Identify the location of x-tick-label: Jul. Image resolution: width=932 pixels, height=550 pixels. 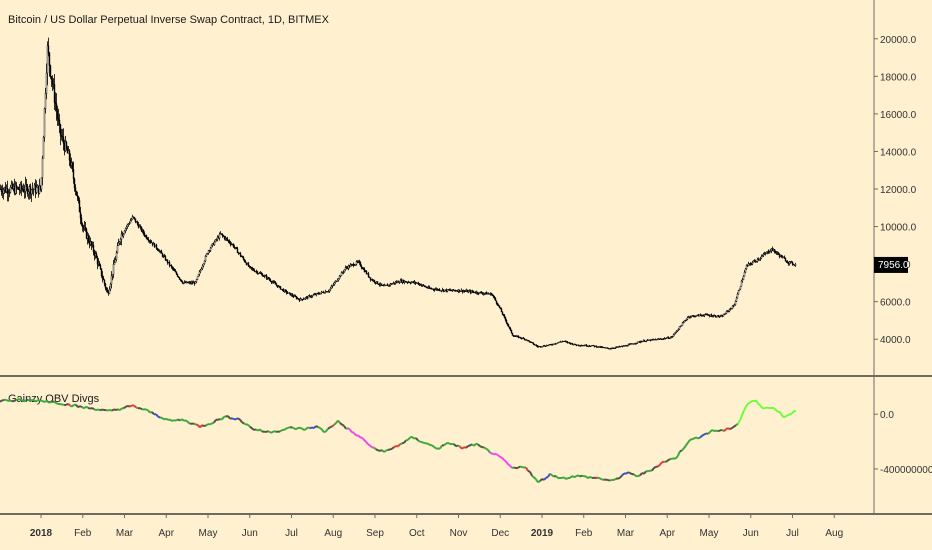
(291, 533).